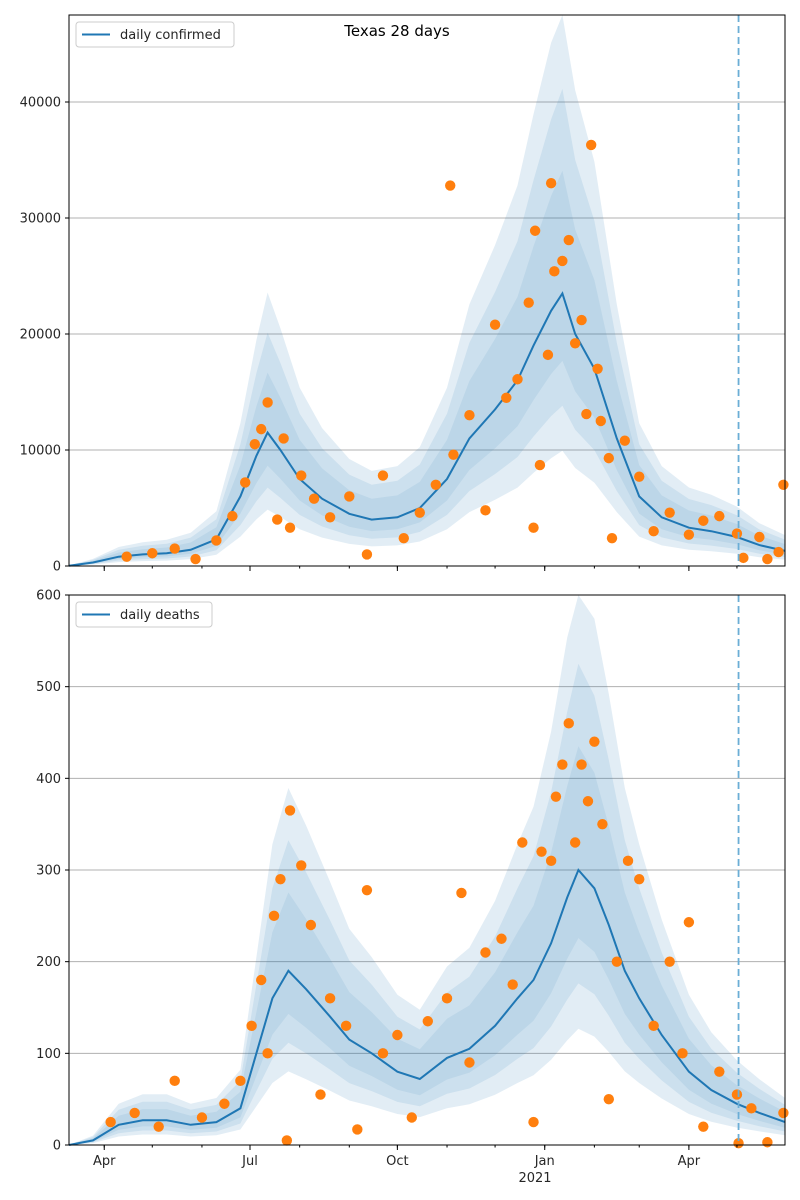 Image resolution: width=800 pixels, height=1200 pixels. What do you see at coordinates (48, 596) in the screenshot?
I see `y-tick-label: 600` at bounding box center [48, 596].